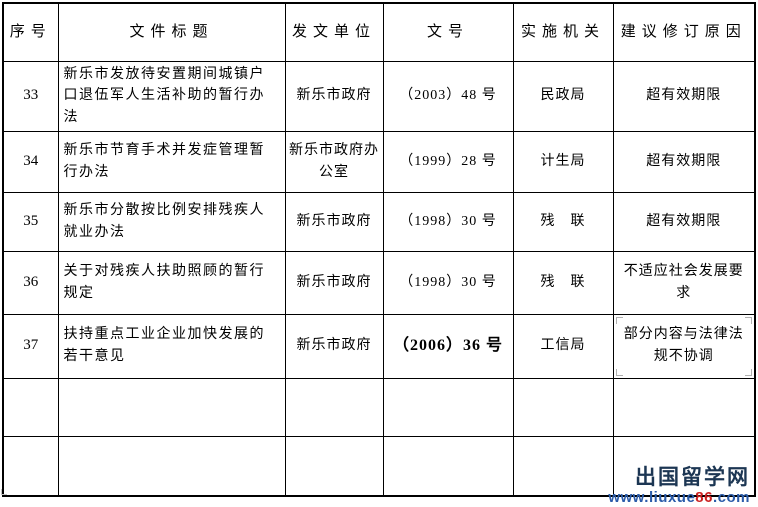  Describe the element at coordinates (334, 32) in the screenshot. I see `col-header-unit: 发文单位` at that location.